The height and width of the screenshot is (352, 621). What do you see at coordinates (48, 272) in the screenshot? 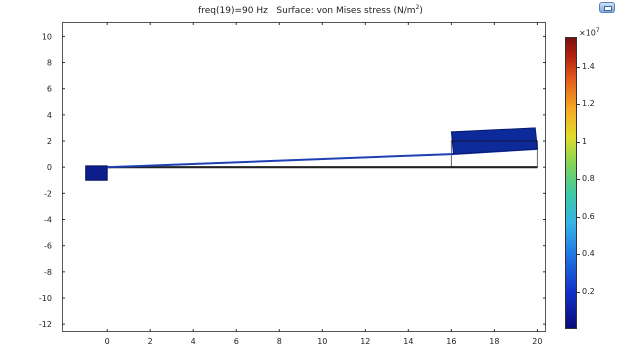
I see `y-tick-label-9: -8` at bounding box center [48, 272].